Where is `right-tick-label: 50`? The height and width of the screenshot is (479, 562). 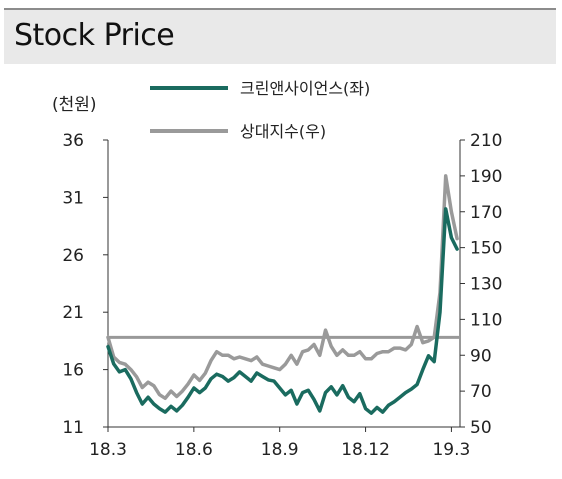 right-tick-label: 50 is located at coordinates (481, 428).